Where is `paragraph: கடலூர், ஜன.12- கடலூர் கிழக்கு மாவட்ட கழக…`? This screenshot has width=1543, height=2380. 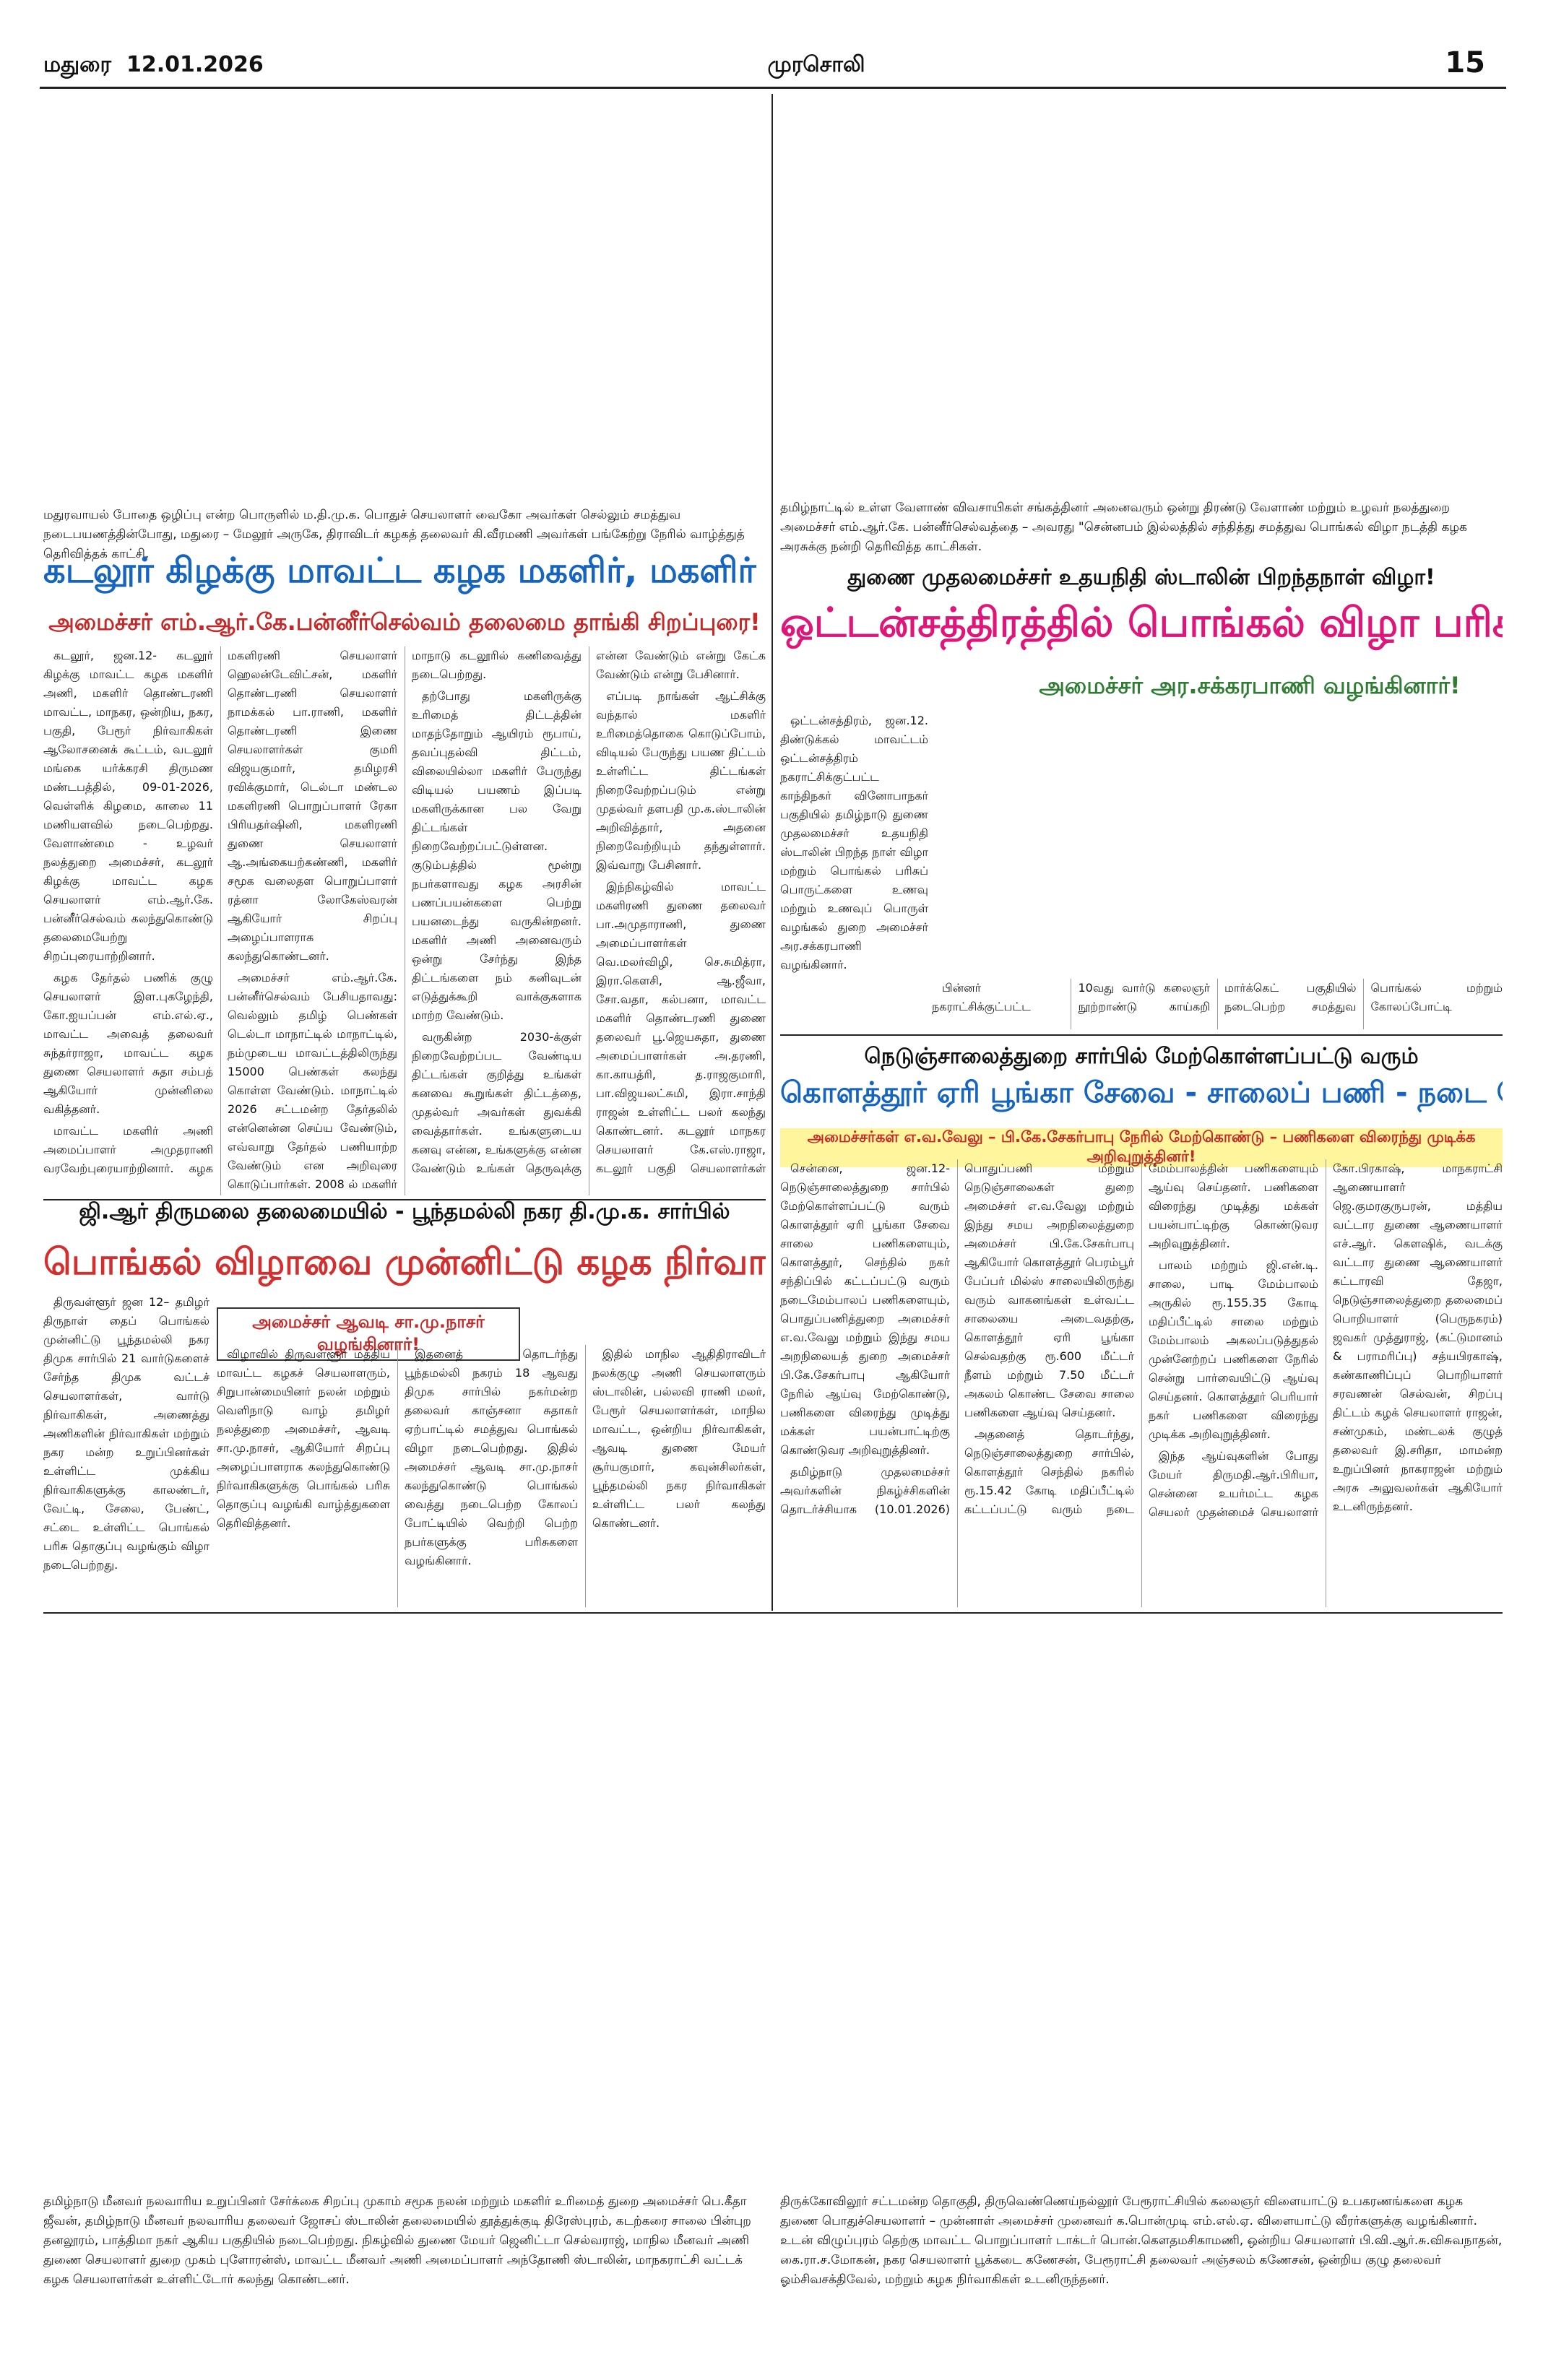
paragraph: கடலூர், ஜன.12- கடலூர் கிழக்கு மாவட்ட கழக… is located at coordinates (128, 806).